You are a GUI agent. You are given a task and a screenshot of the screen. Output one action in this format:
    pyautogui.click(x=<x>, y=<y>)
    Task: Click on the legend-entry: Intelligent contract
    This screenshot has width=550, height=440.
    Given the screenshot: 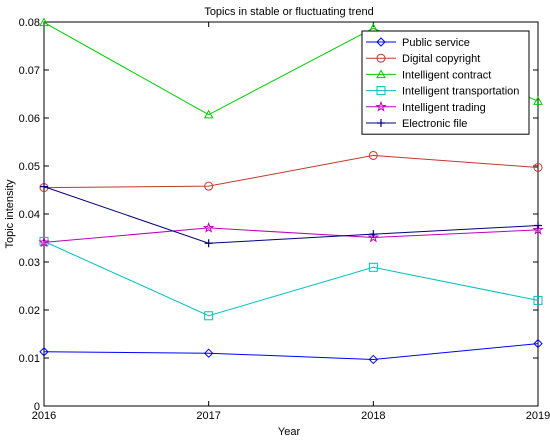 What is the action you would take?
    pyautogui.click(x=428, y=75)
    